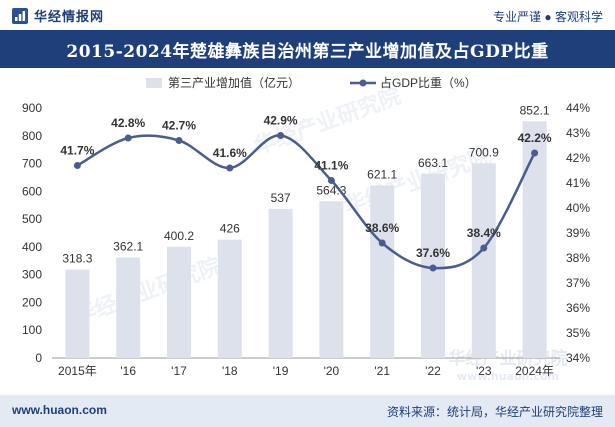 The width and height of the screenshot is (615, 427). I want to click on legend-bar-swatch, so click(154, 83).